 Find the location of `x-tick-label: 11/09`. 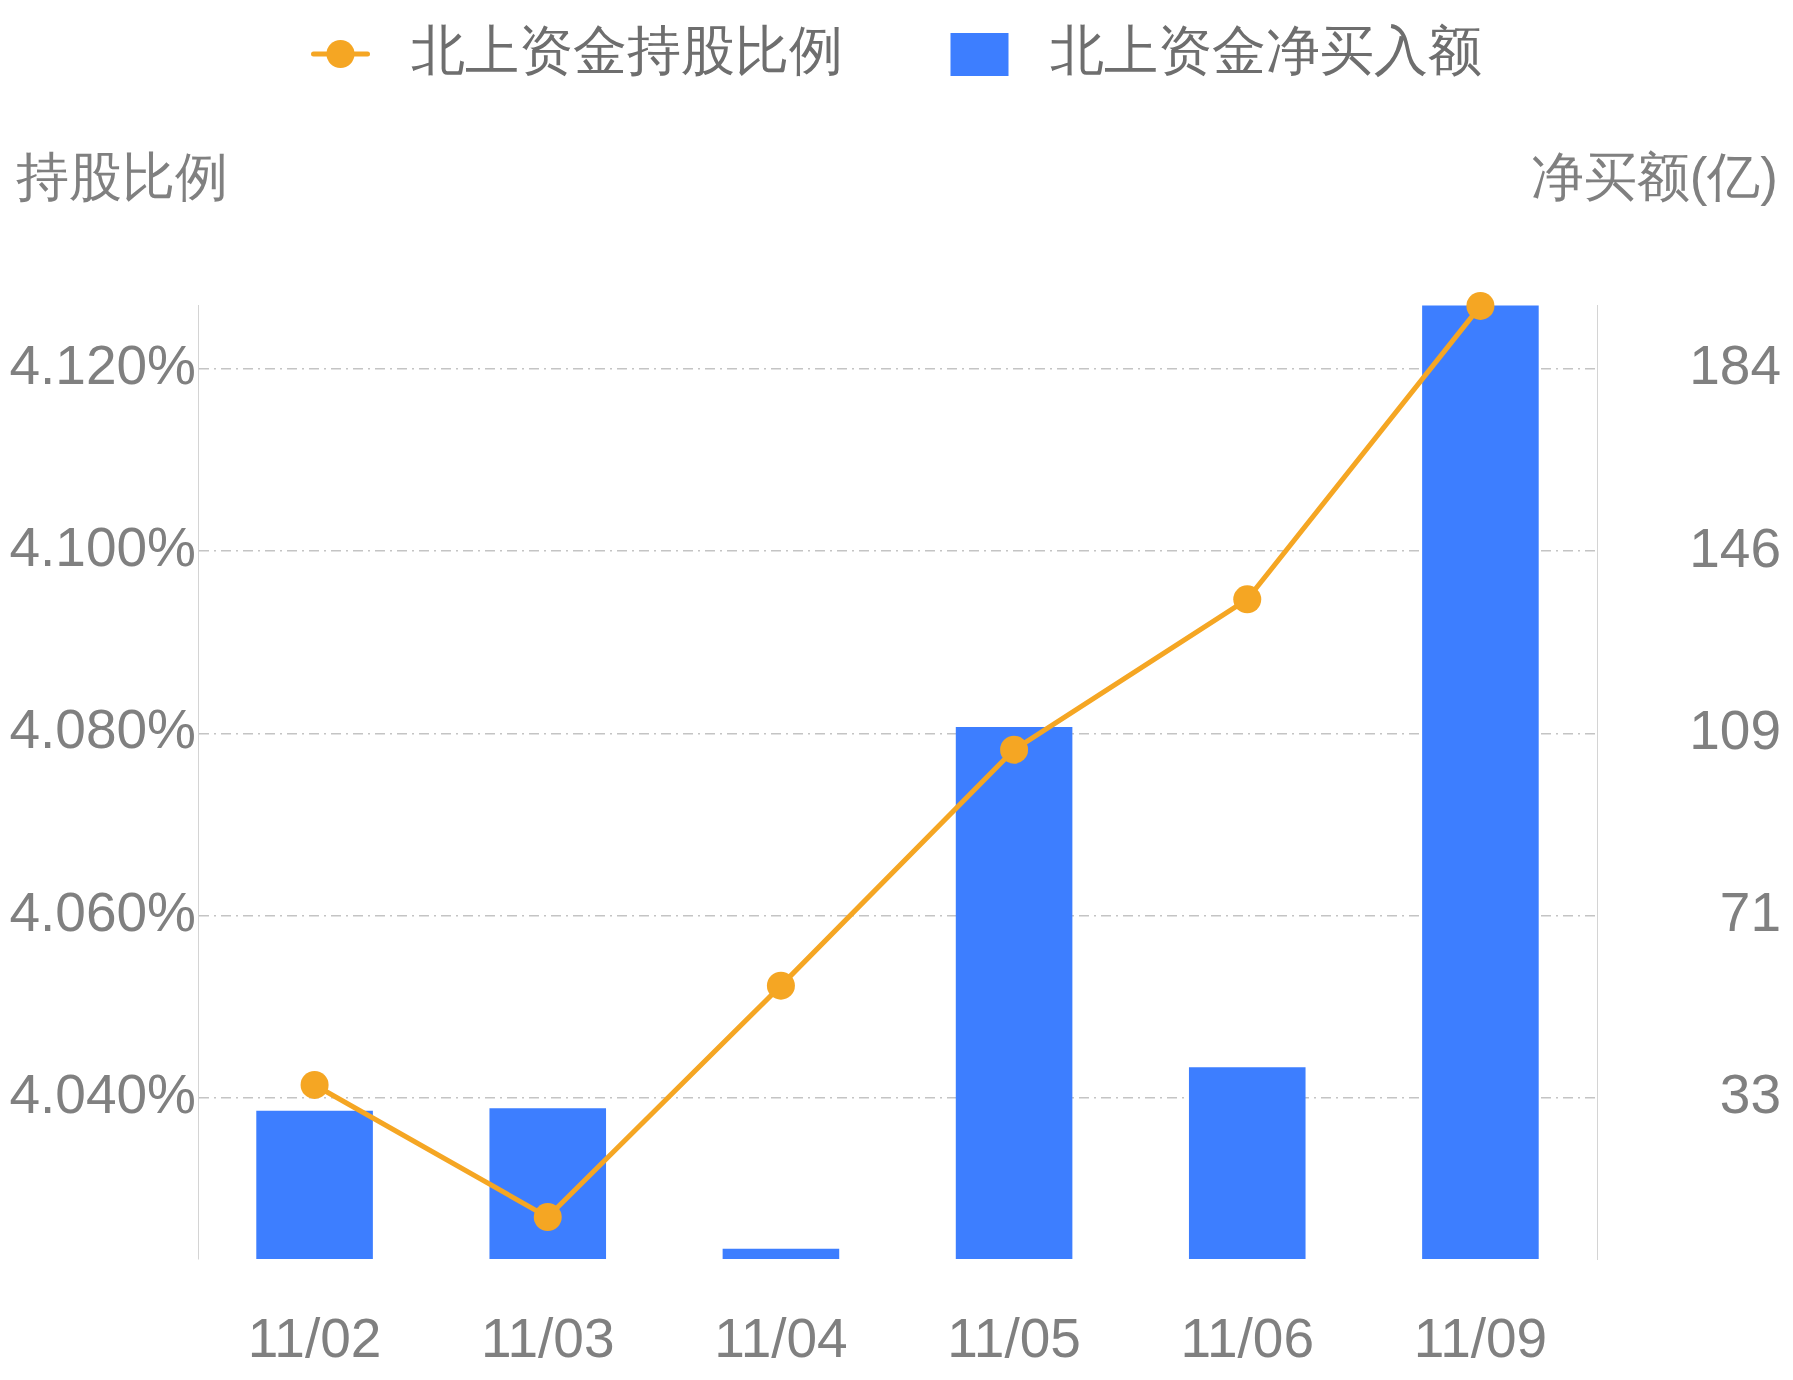

x-tick-label: 11/09 is located at coordinates (1480, 1338).